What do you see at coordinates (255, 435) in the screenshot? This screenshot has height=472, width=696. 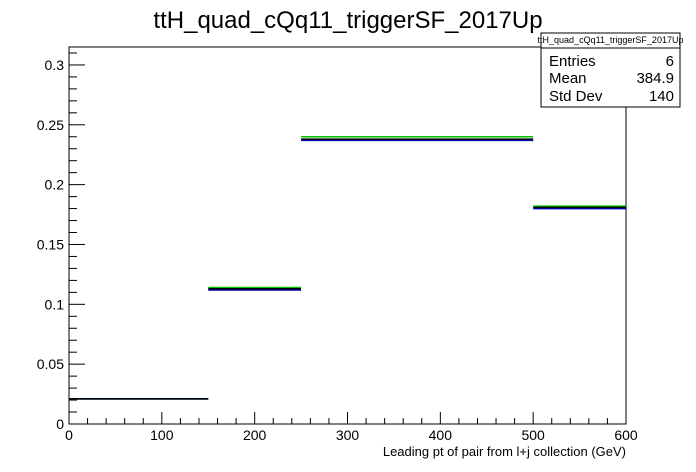 I see `x-tick-label: 200` at bounding box center [255, 435].